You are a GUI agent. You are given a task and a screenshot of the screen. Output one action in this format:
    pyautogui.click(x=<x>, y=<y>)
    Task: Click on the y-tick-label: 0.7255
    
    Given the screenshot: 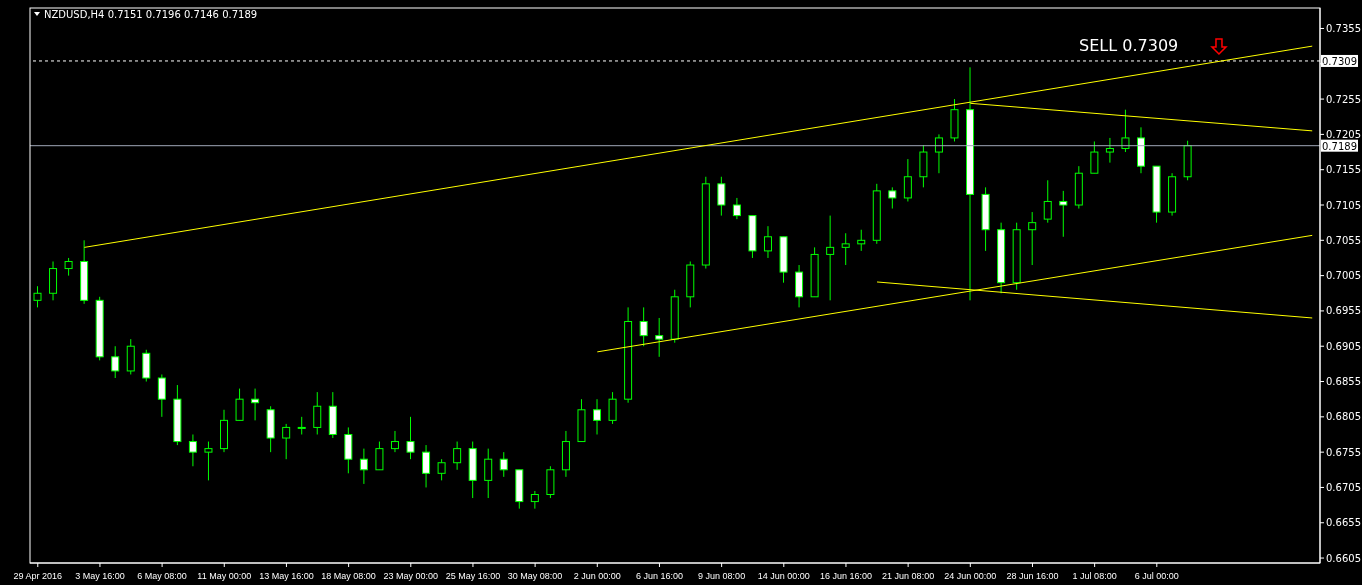 What is the action you would take?
    pyautogui.click(x=1343, y=99)
    